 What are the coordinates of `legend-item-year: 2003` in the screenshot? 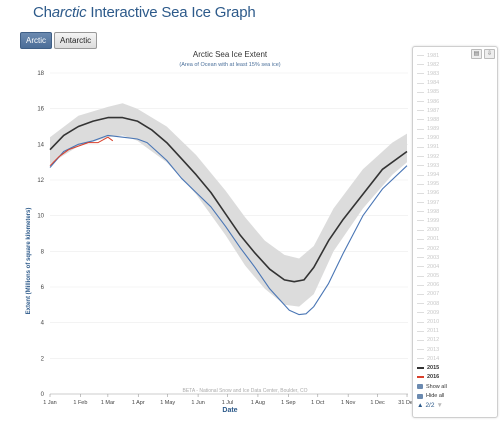 It's located at (456, 257).